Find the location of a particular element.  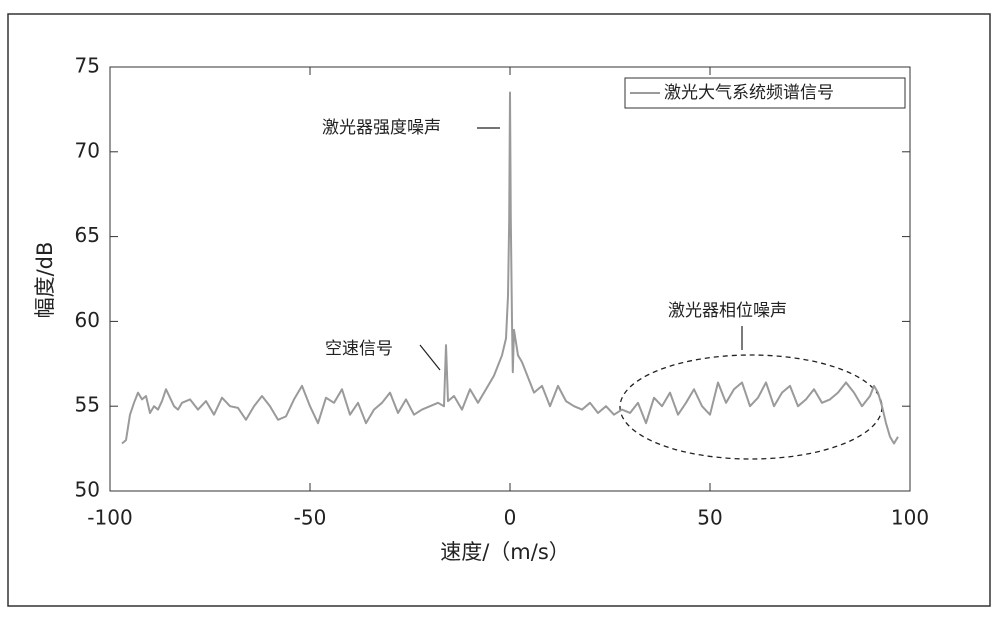

x-axis-label: 速度/（m/s） is located at coordinates (505, 552).